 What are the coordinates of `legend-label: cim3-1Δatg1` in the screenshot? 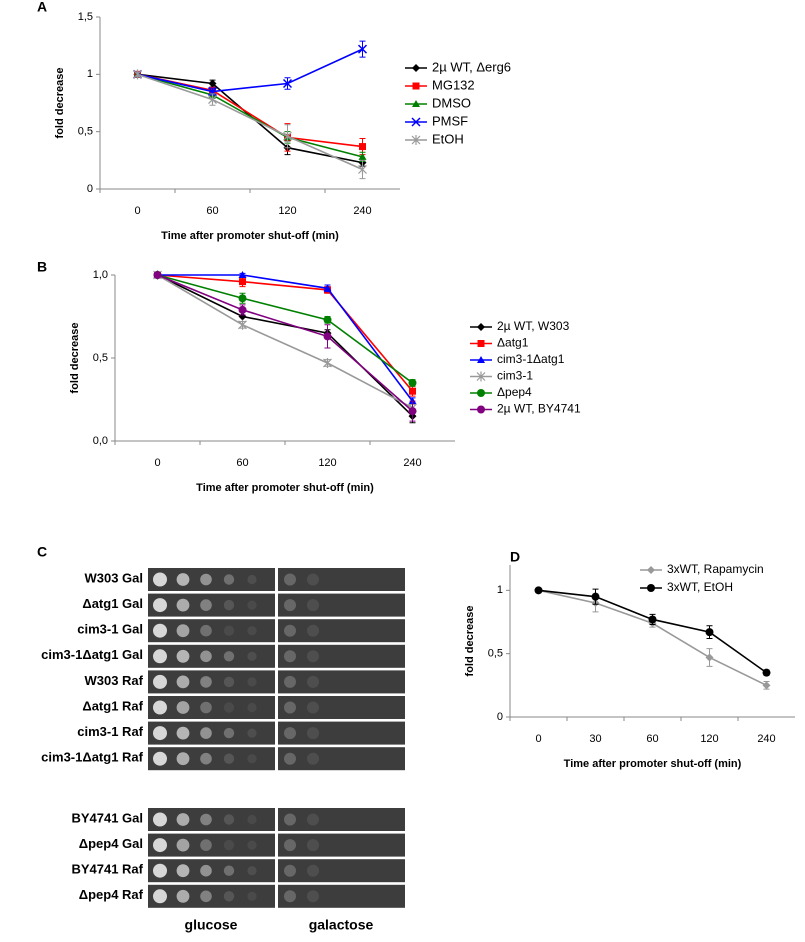 It's located at (531, 359).